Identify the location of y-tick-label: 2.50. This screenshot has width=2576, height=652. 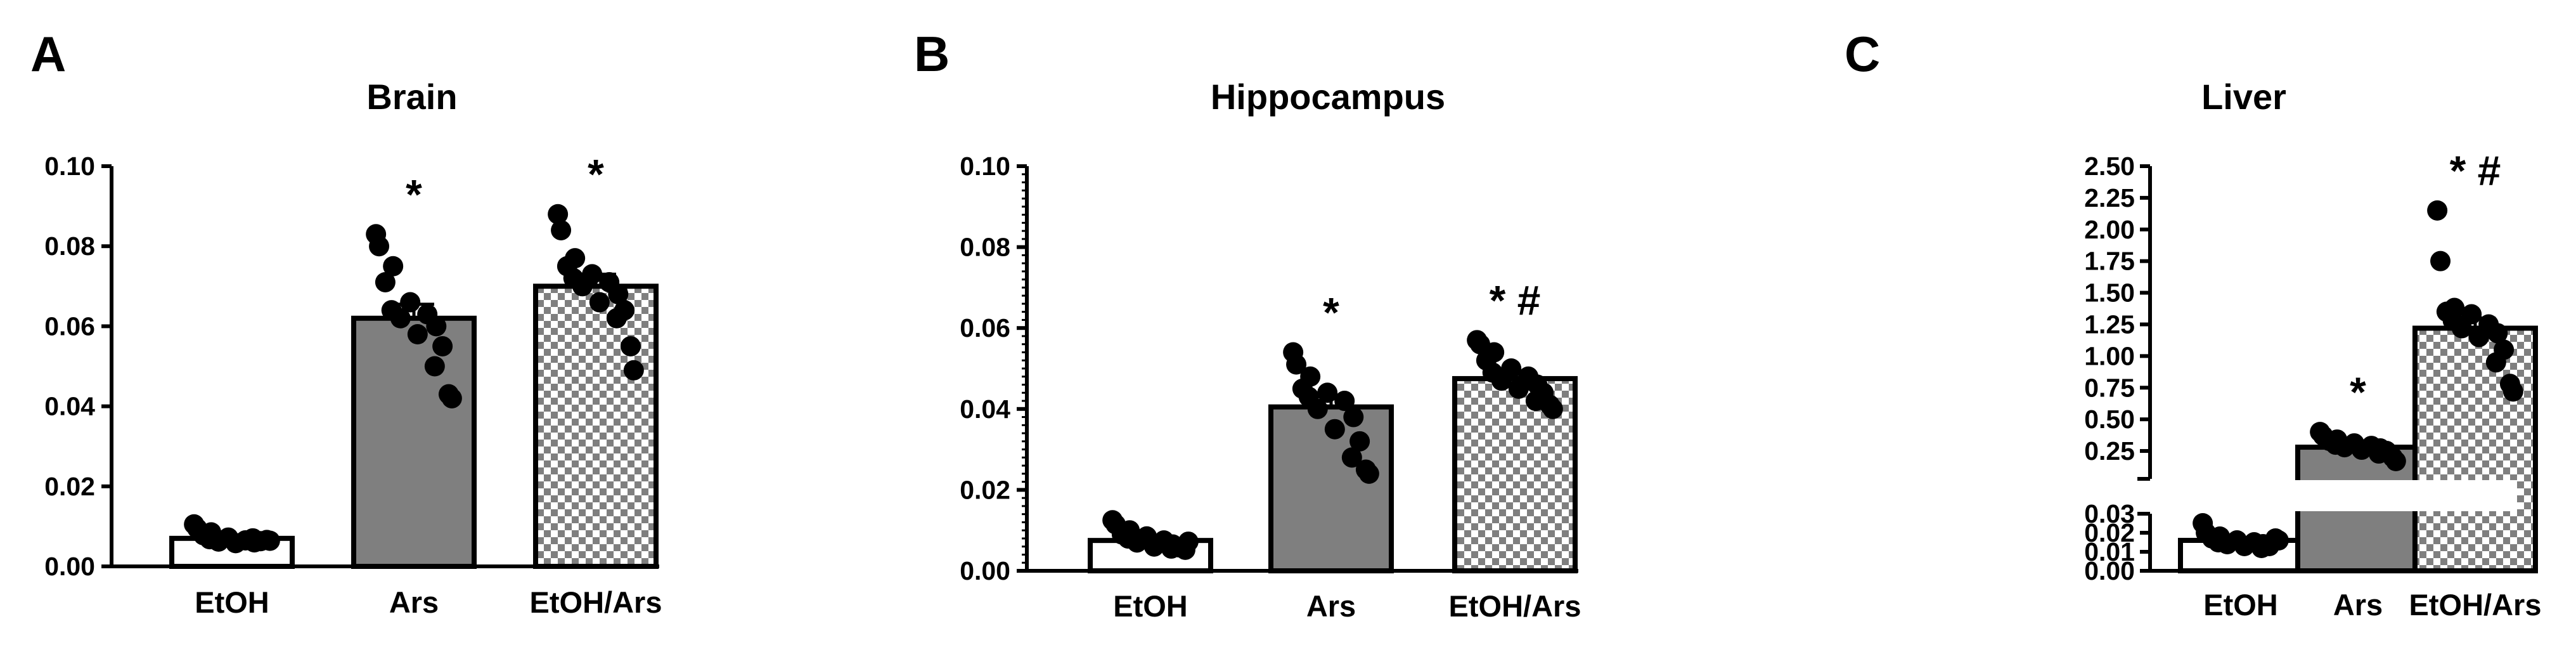
(2109, 166).